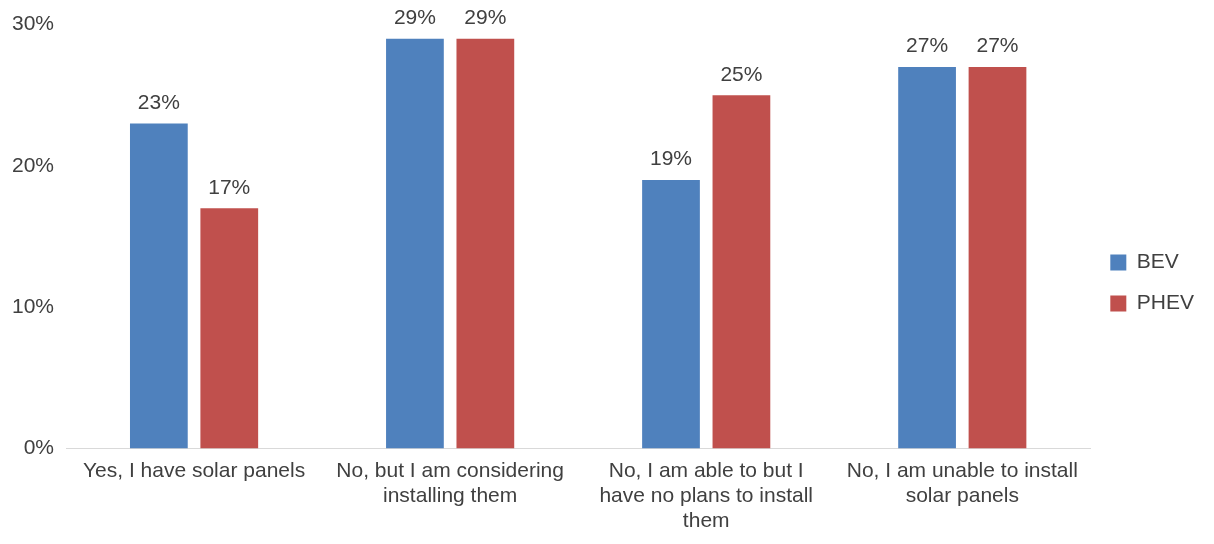 The width and height of the screenshot is (1214, 544). What do you see at coordinates (33, 23) in the screenshot?
I see `y-tick-label: 30%` at bounding box center [33, 23].